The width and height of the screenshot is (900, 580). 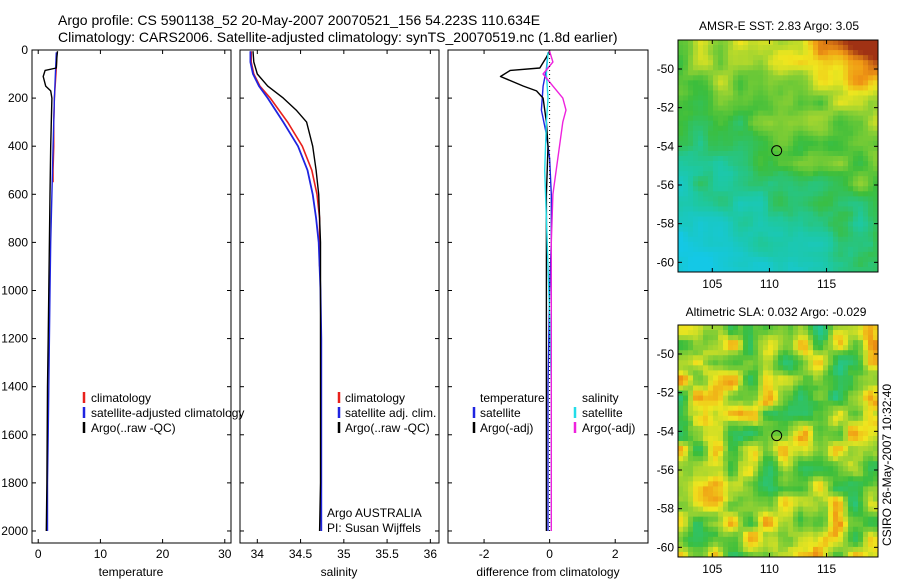 What do you see at coordinates (666, 146) in the screenshot?
I see `y-tick-label: -54` at bounding box center [666, 146].